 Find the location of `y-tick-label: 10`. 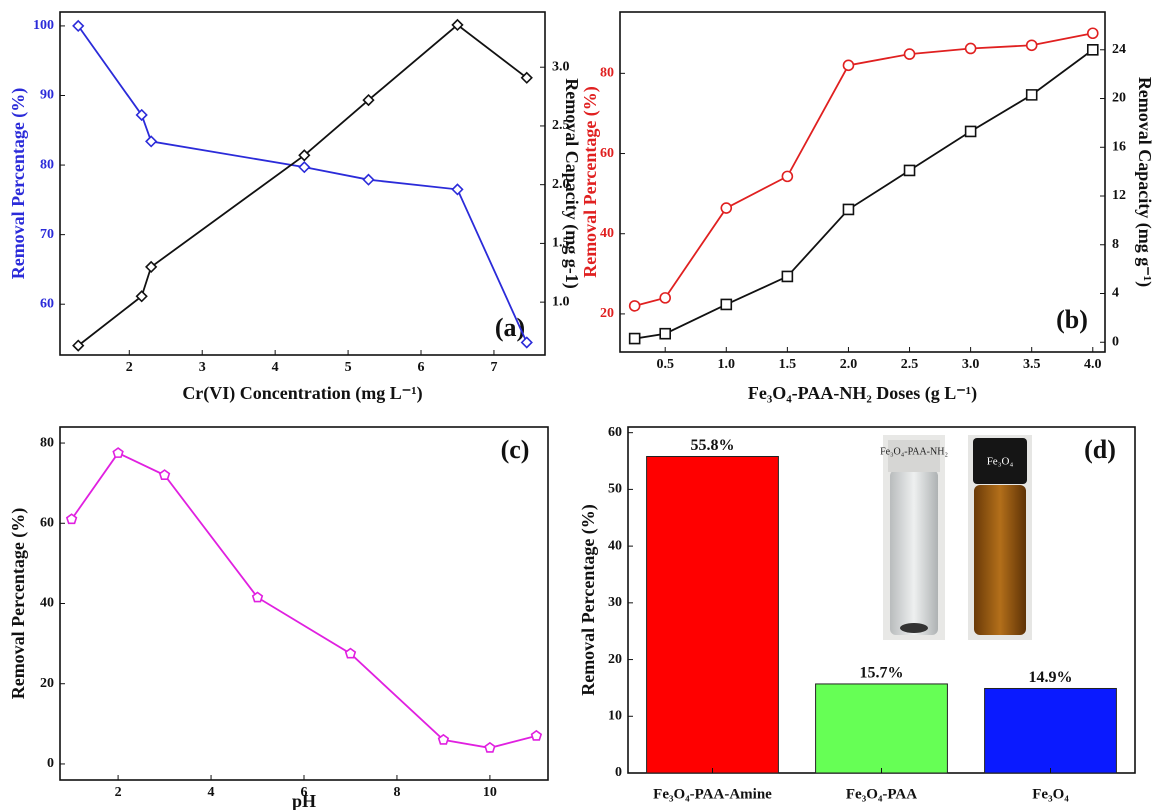

y-tick-label: 10 is located at coordinates (615, 715).